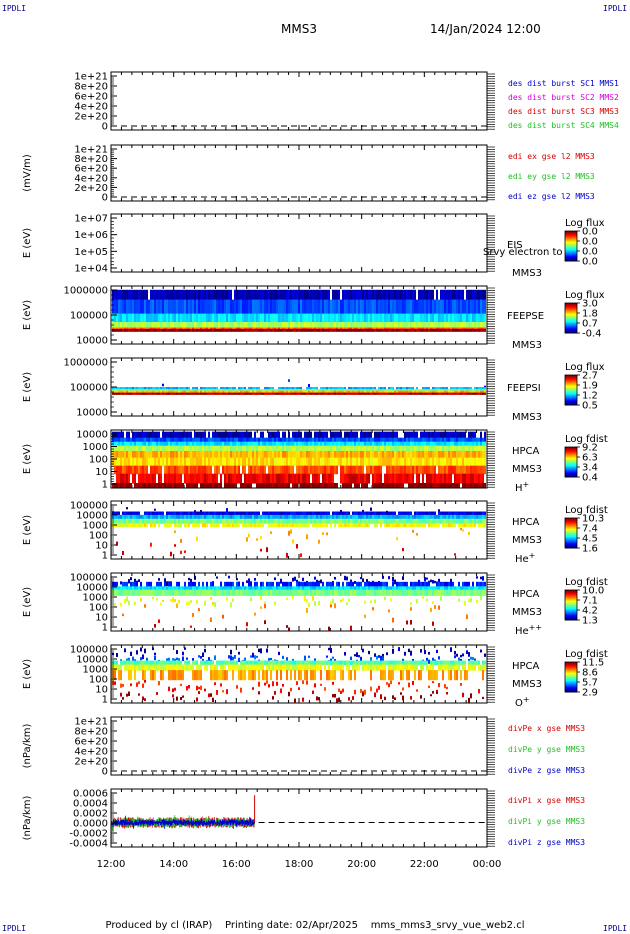 The height and width of the screenshot is (934, 630). What do you see at coordinates (527, 273) in the screenshot?
I see `eis-sc-label: MMS3` at bounding box center [527, 273].